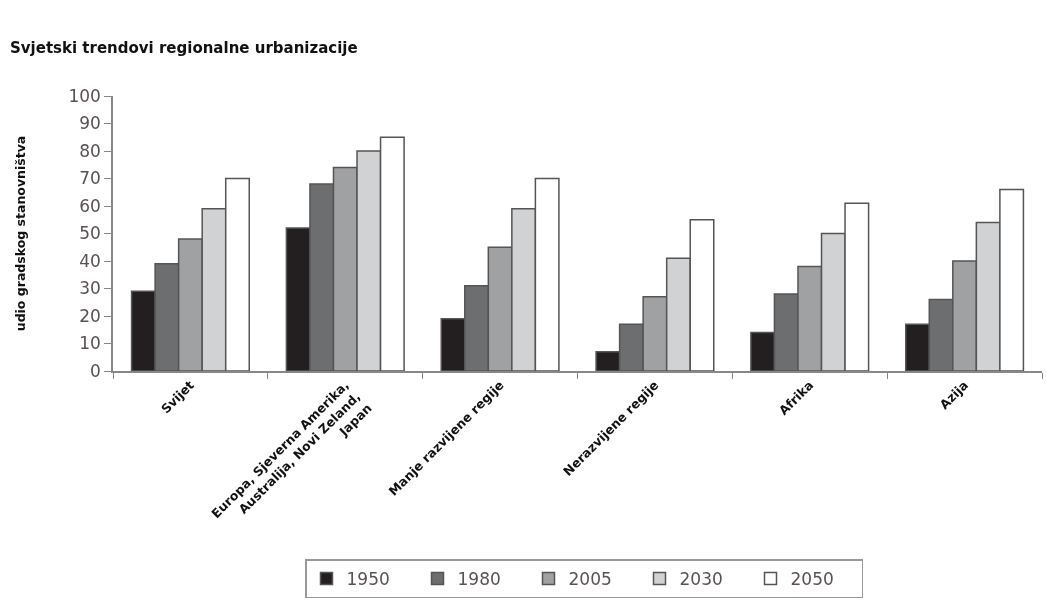 The width and height of the screenshot is (1046, 602). Describe the element at coordinates (84, 95) in the screenshot. I see `y-tick-label: 100` at that location.